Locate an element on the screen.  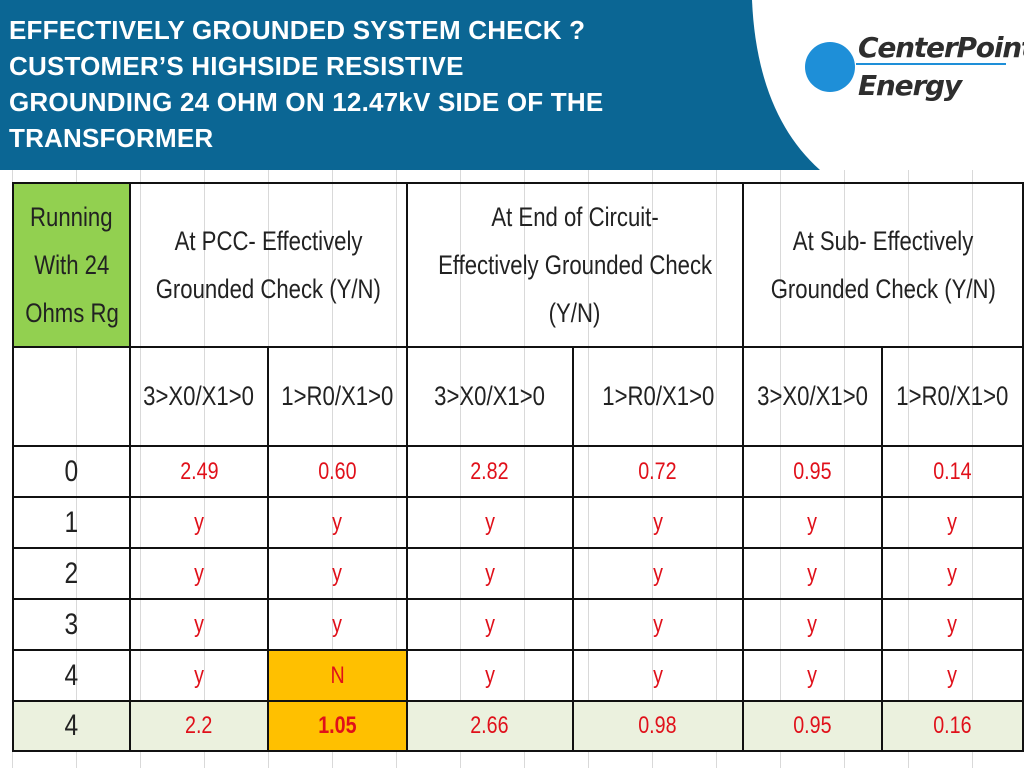
value-cell: 0.60 is located at coordinates (337, 471).